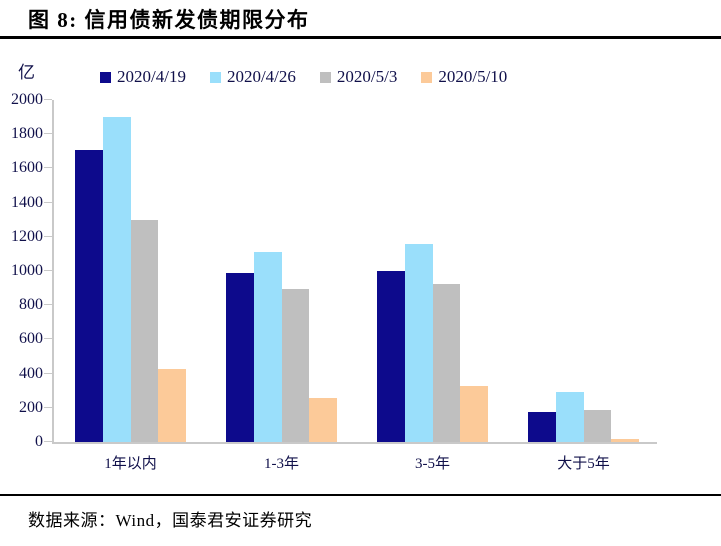 Image resolution: width=721 pixels, height=546 pixels. What do you see at coordinates (432, 464) in the screenshot?
I see `x-axis-label: 3-5年` at bounding box center [432, 464].